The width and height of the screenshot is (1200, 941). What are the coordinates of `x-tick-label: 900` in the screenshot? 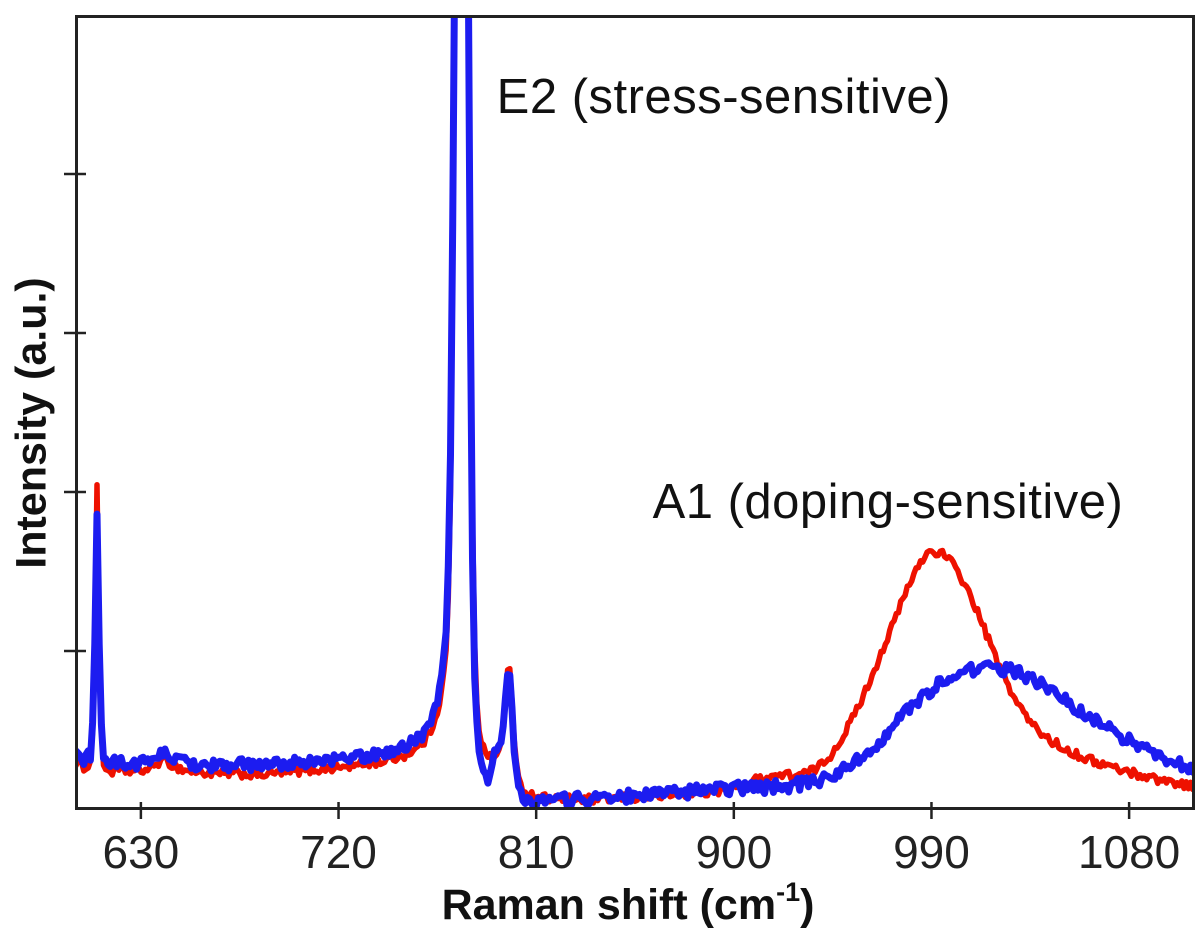 It's located at (733, 852).